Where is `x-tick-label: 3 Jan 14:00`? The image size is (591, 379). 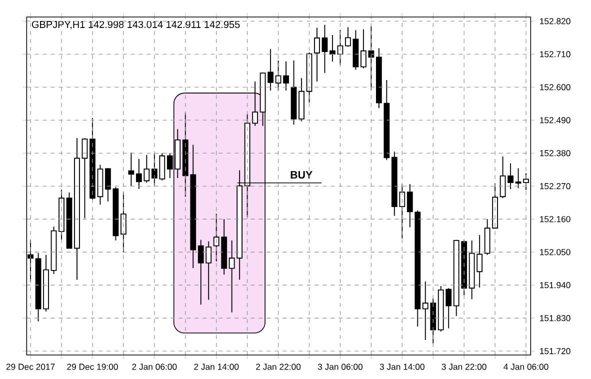 x-tick-label: 3 Jan 14:00 is located at coordinates (402, 367).